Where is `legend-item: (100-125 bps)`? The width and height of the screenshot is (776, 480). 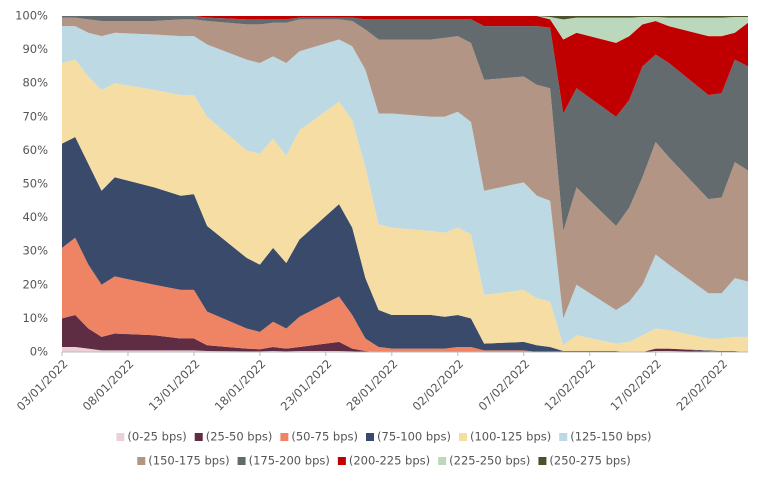 legend-item: (100-125 bps) is located at coordinates (504, 437).